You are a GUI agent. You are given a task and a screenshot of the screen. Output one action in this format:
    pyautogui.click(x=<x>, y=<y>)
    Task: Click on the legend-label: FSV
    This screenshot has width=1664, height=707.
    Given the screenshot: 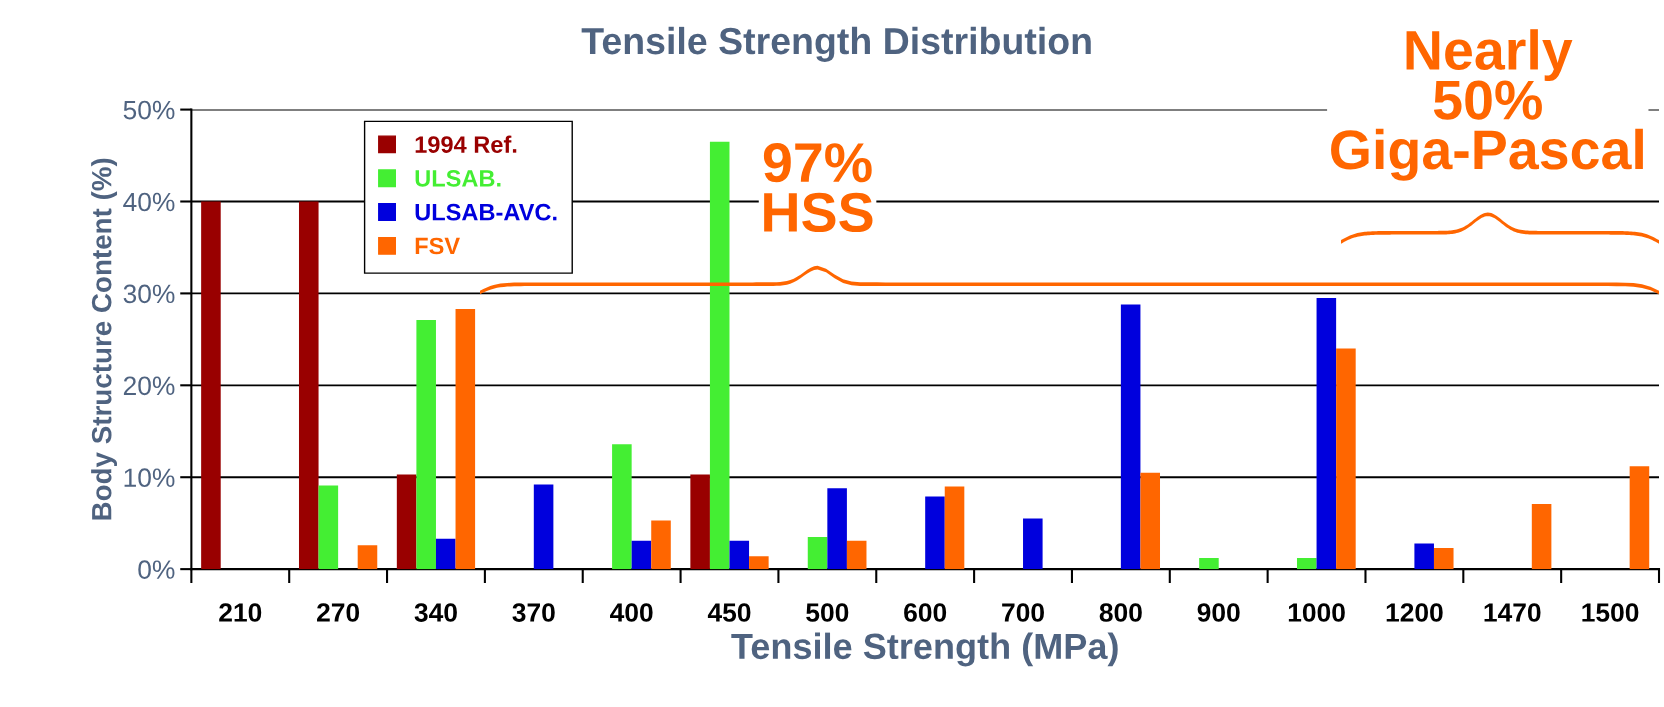 What is the action you would take?
    pyautogui.click(x=437, y=246)
    